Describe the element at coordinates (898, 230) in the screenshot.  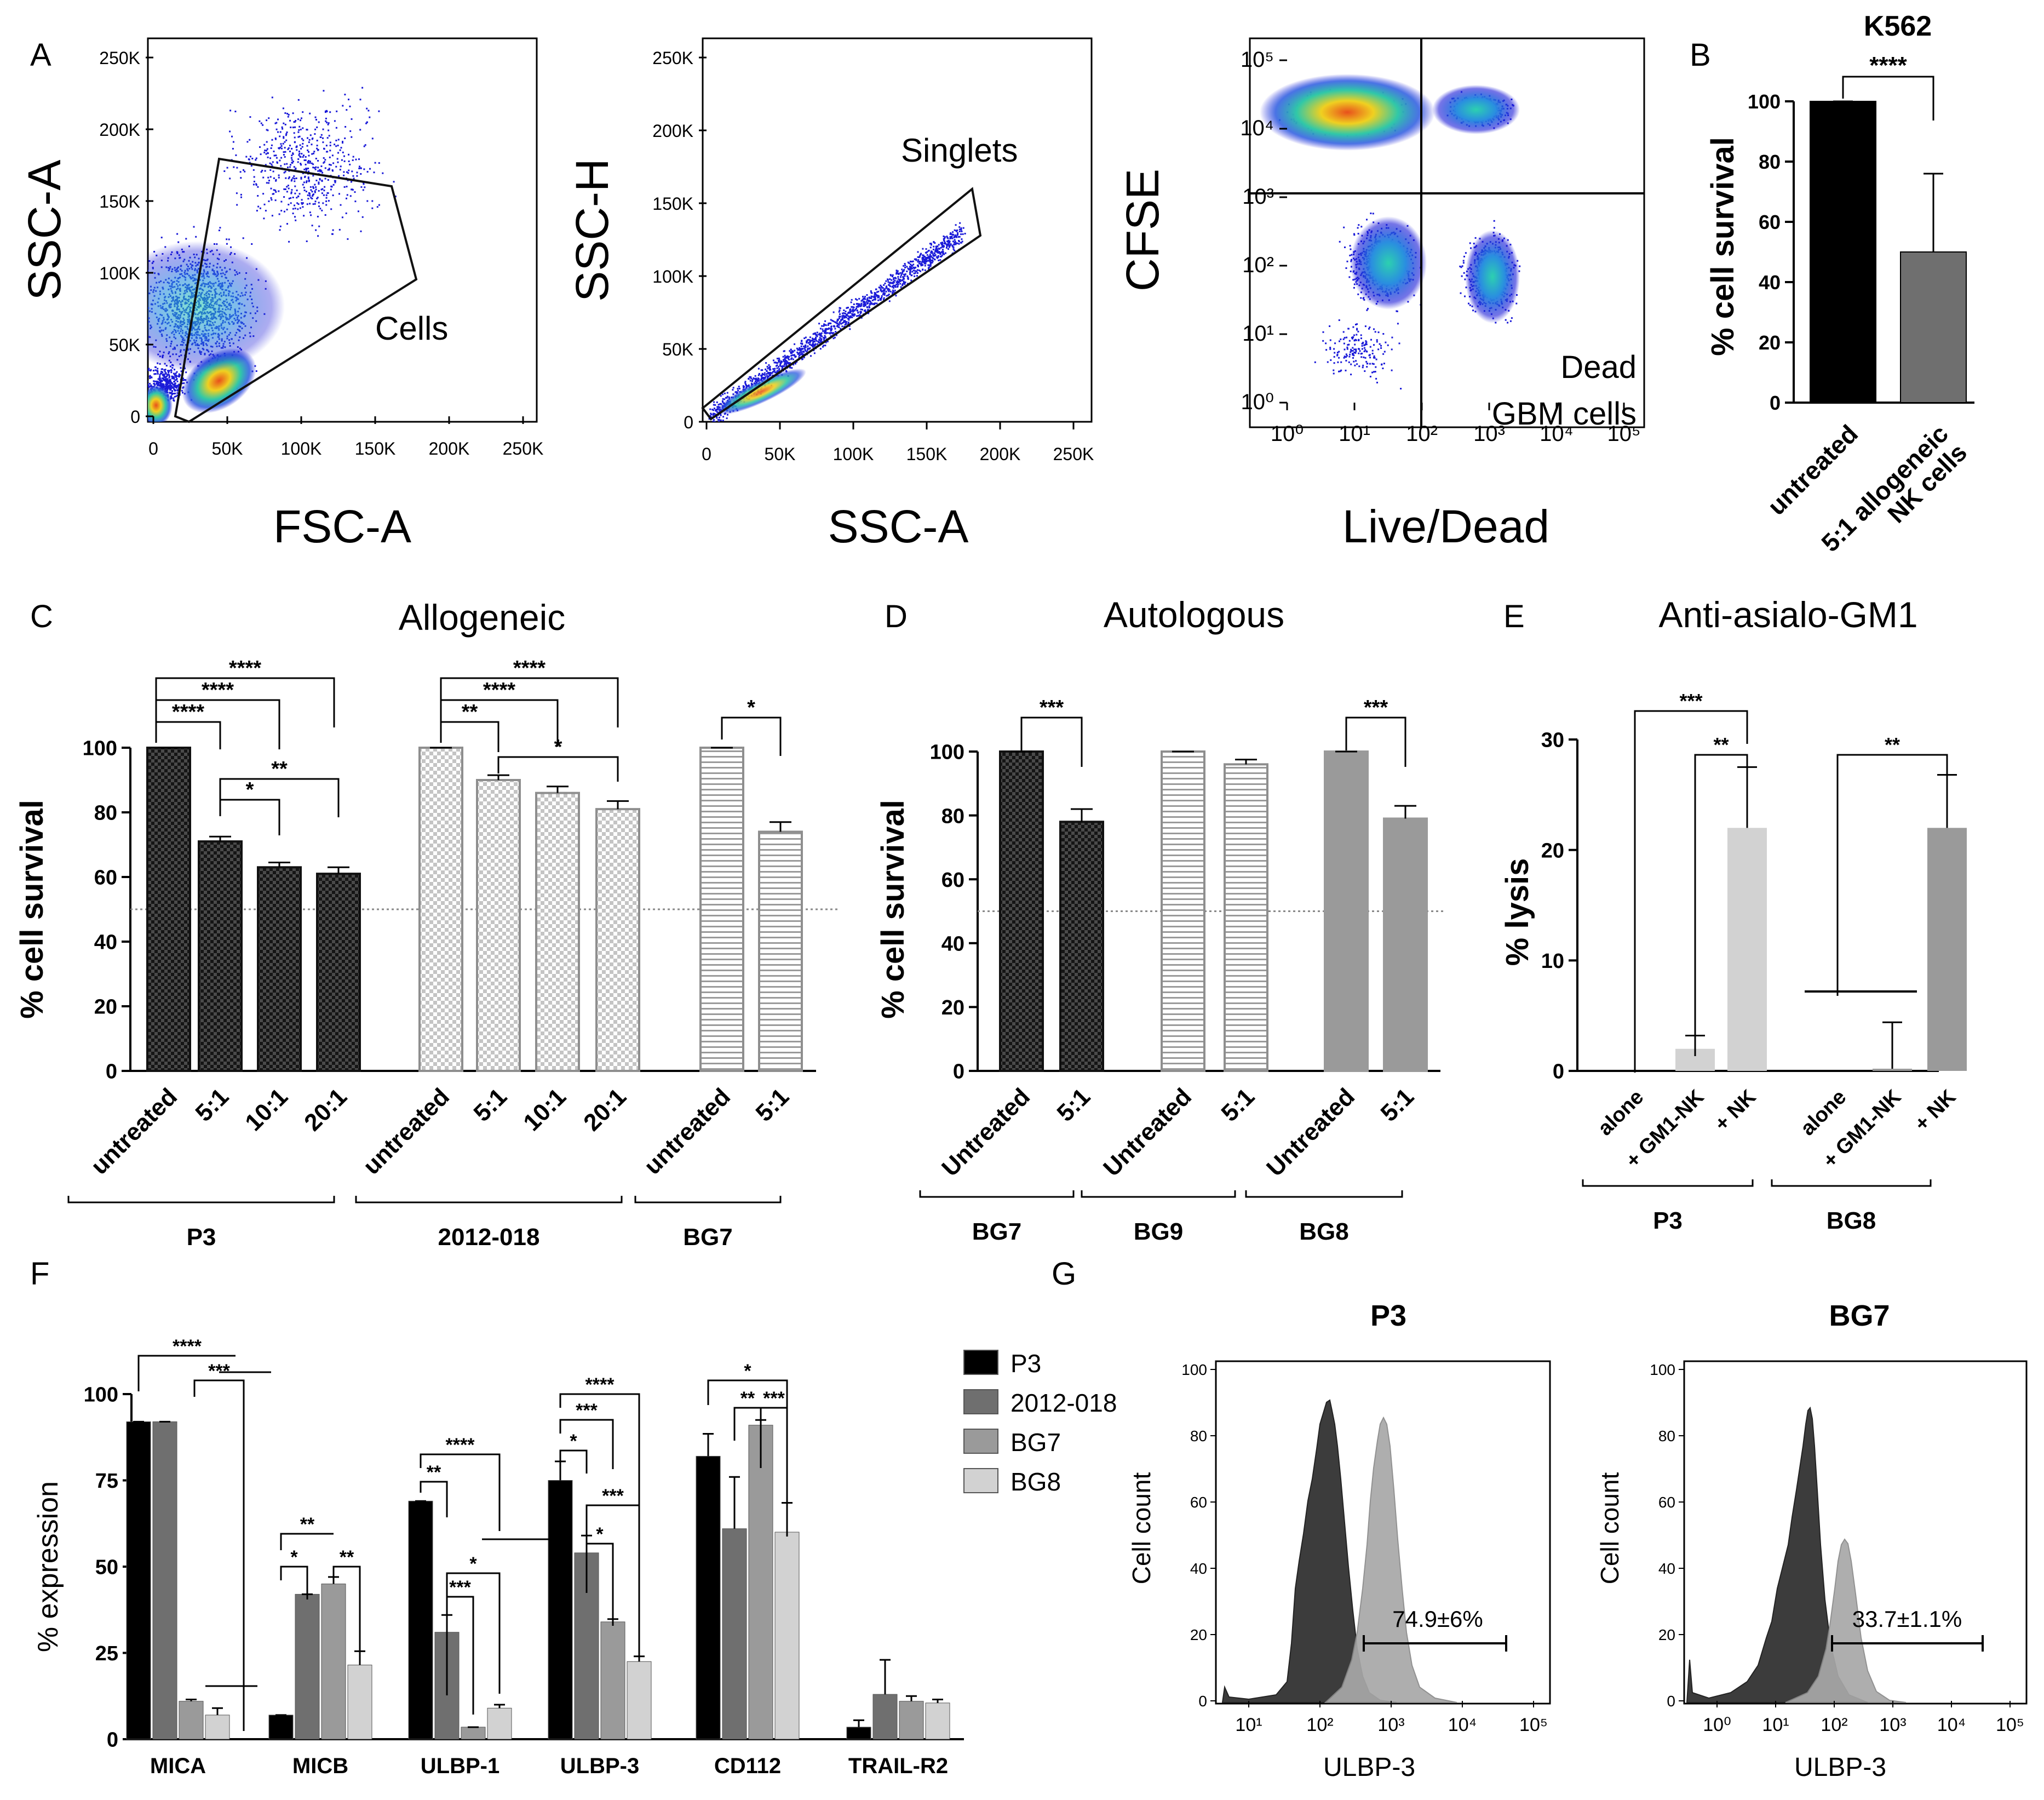
I see `plot-frame` at that location.